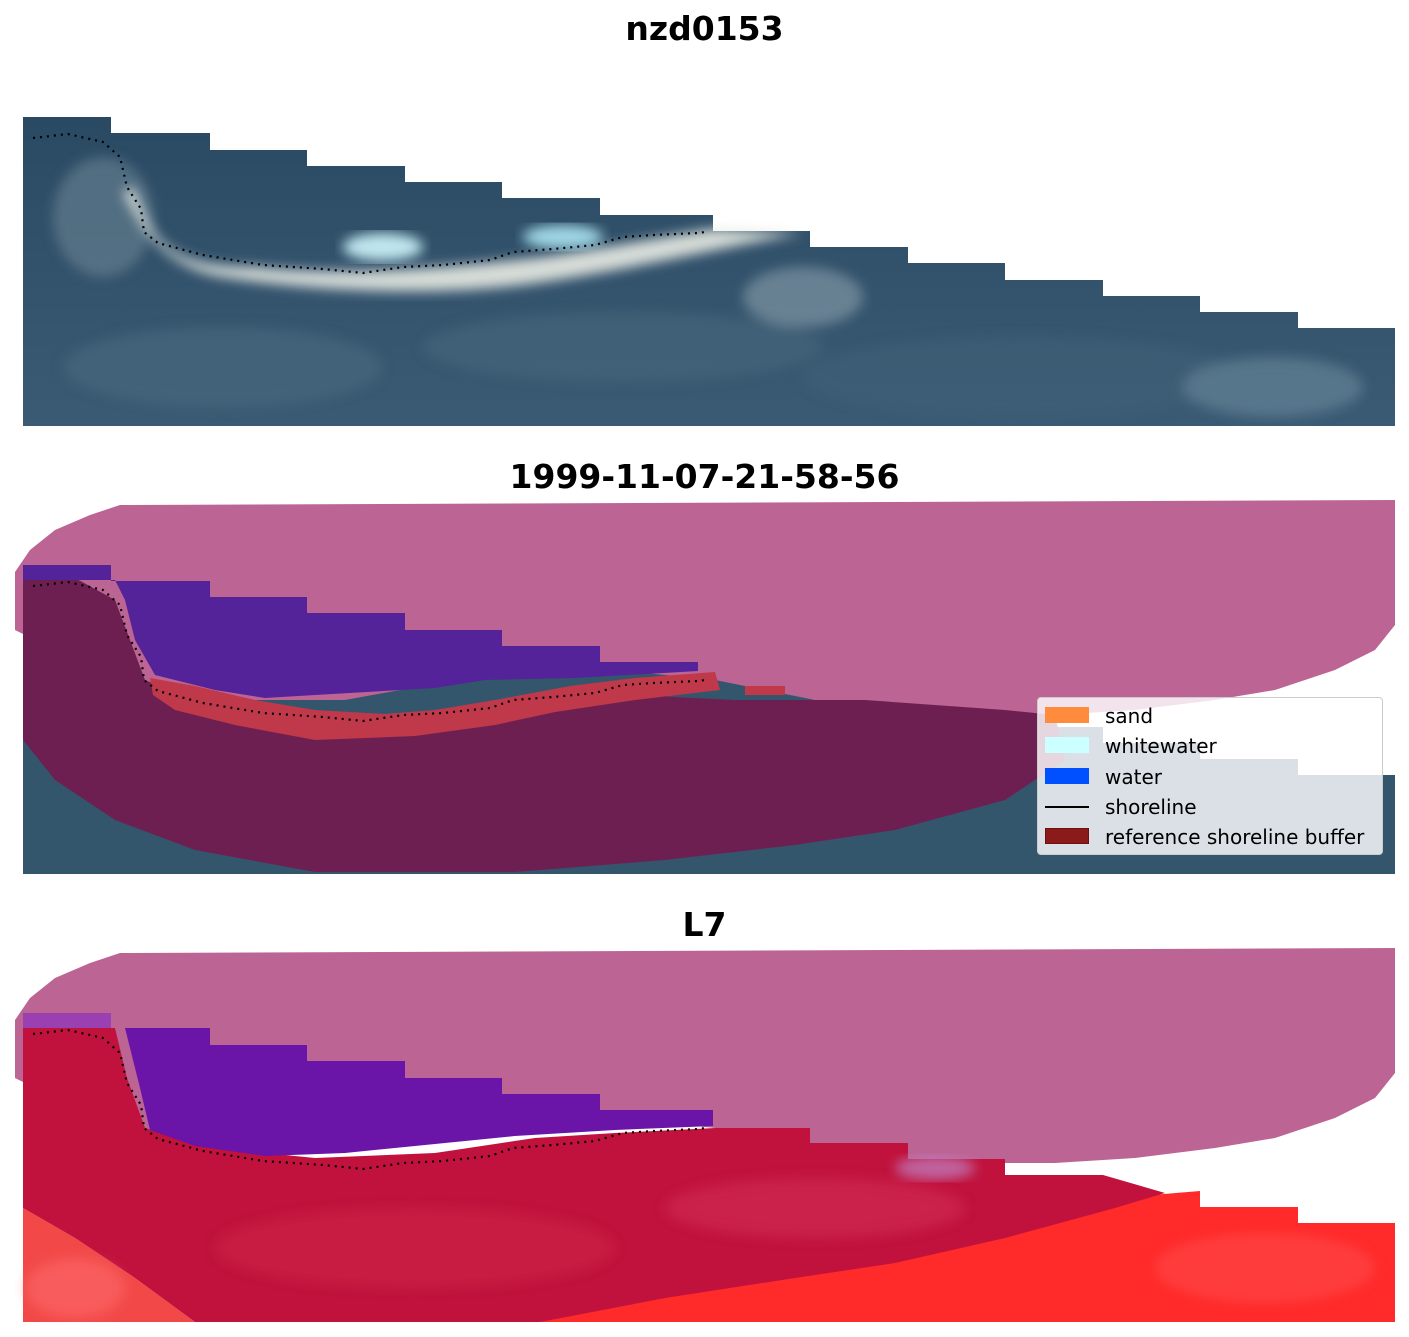 The width and height of the screenshot is (1409, 1337). I want to click on legend-item-water: water, so click(1212, 777).